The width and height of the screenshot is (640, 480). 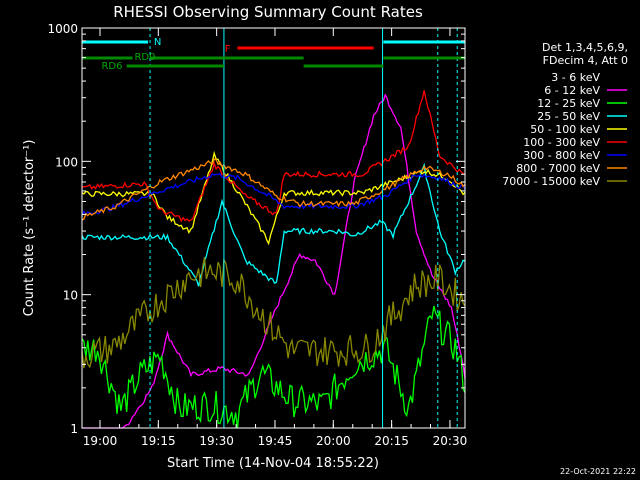 I want to click on legend-label-0: 3 - 6 keV, so click(x=575, y=77).